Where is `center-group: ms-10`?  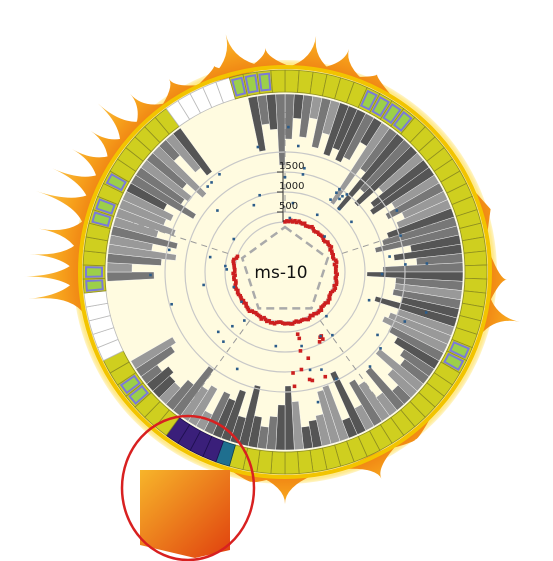 center-group: ms-10 is located at coordinates (285, 267).